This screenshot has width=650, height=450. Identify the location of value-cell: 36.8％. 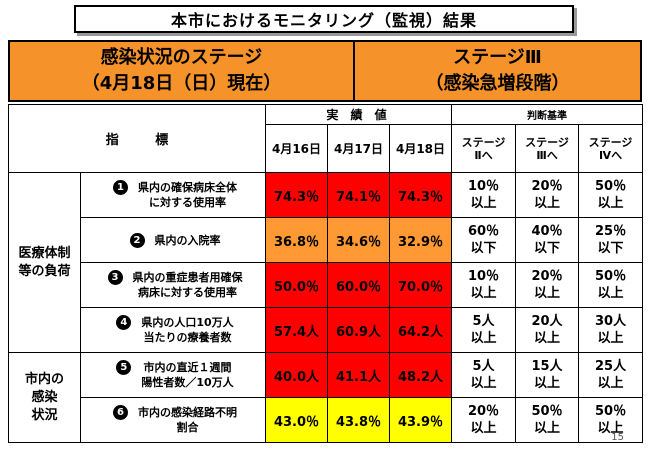
(296, 240).